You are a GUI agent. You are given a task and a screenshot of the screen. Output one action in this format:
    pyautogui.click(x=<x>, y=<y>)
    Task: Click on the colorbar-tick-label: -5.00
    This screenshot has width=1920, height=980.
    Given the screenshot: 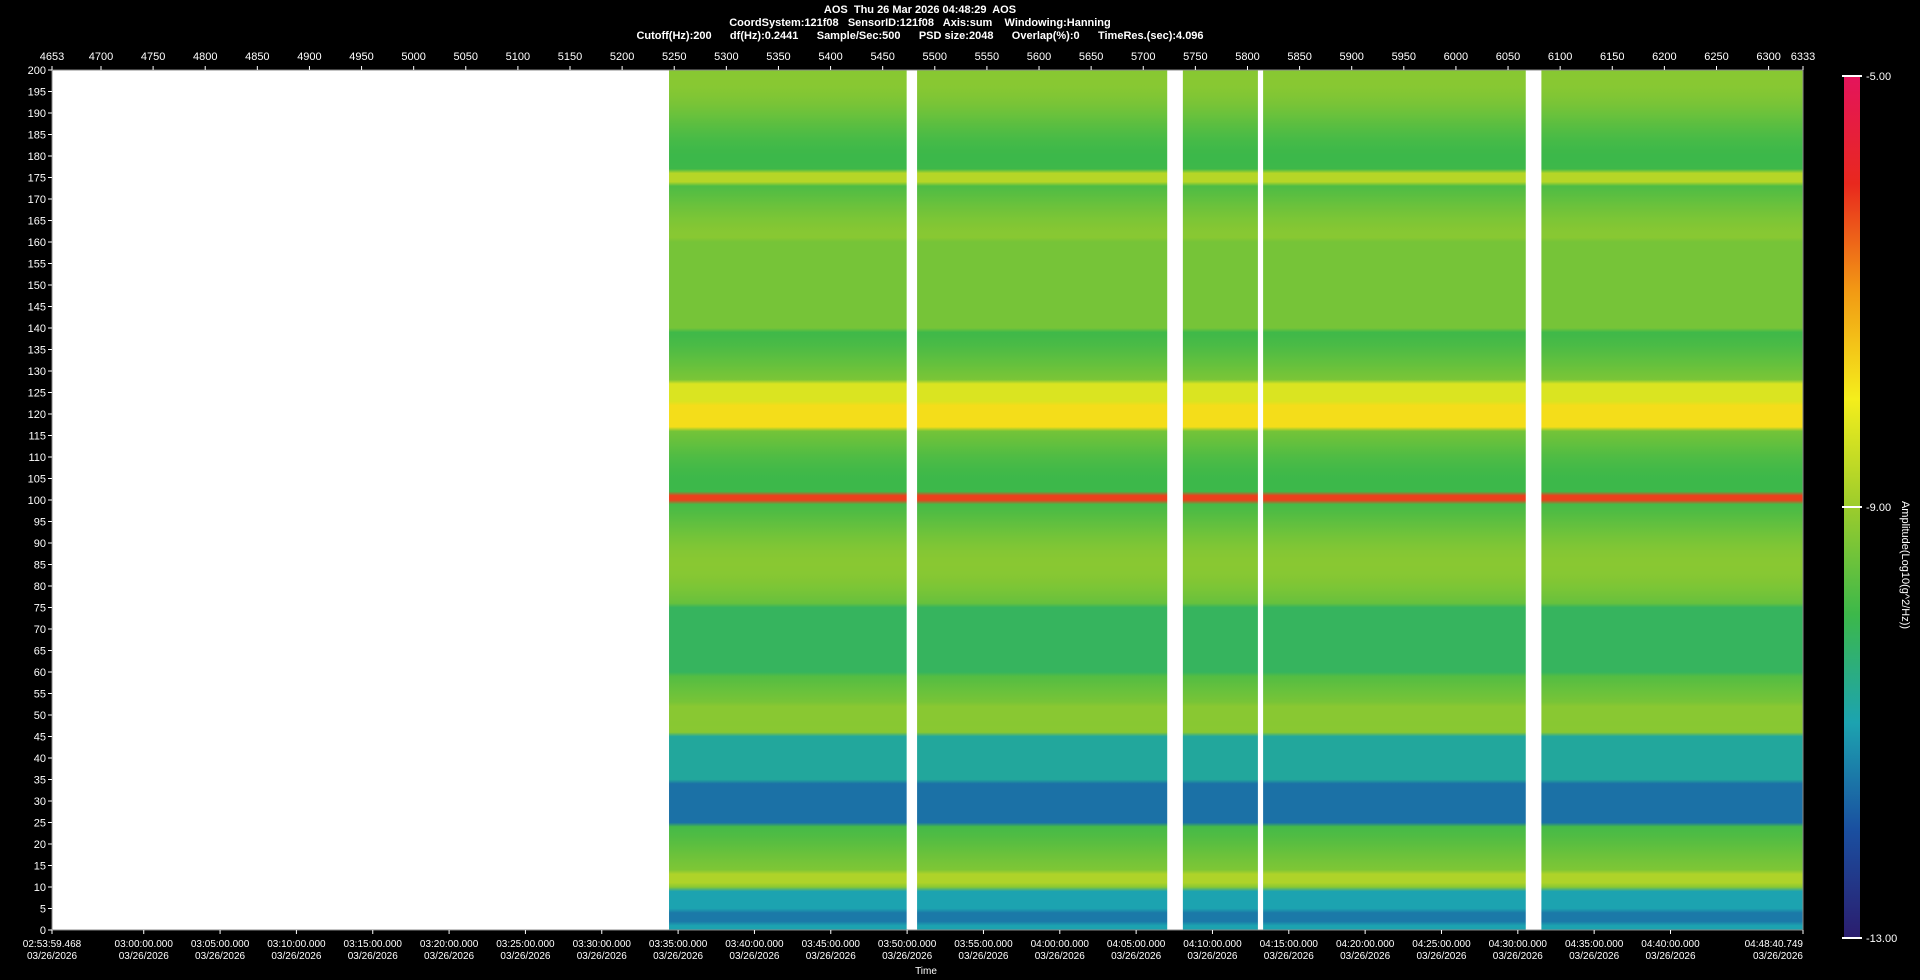 What is the action you would take?
    pyautogui.click(x=1878, y=77)
    